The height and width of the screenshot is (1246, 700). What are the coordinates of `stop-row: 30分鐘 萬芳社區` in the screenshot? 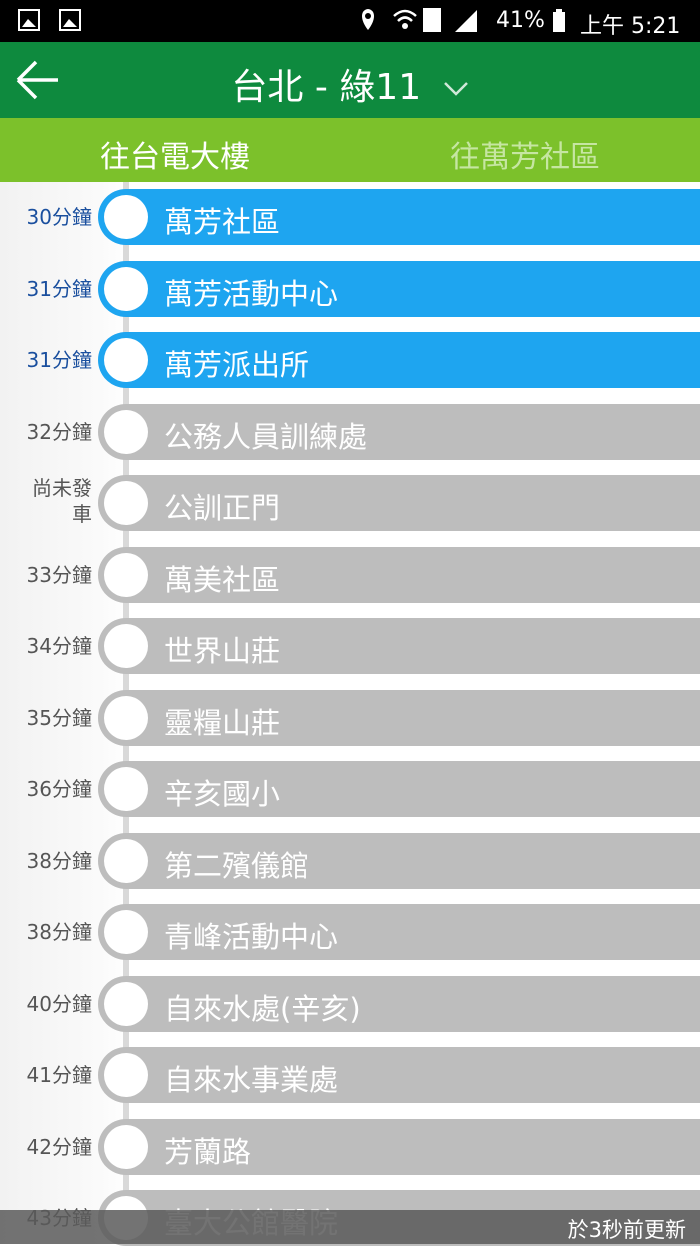 It's located at (350, 217).